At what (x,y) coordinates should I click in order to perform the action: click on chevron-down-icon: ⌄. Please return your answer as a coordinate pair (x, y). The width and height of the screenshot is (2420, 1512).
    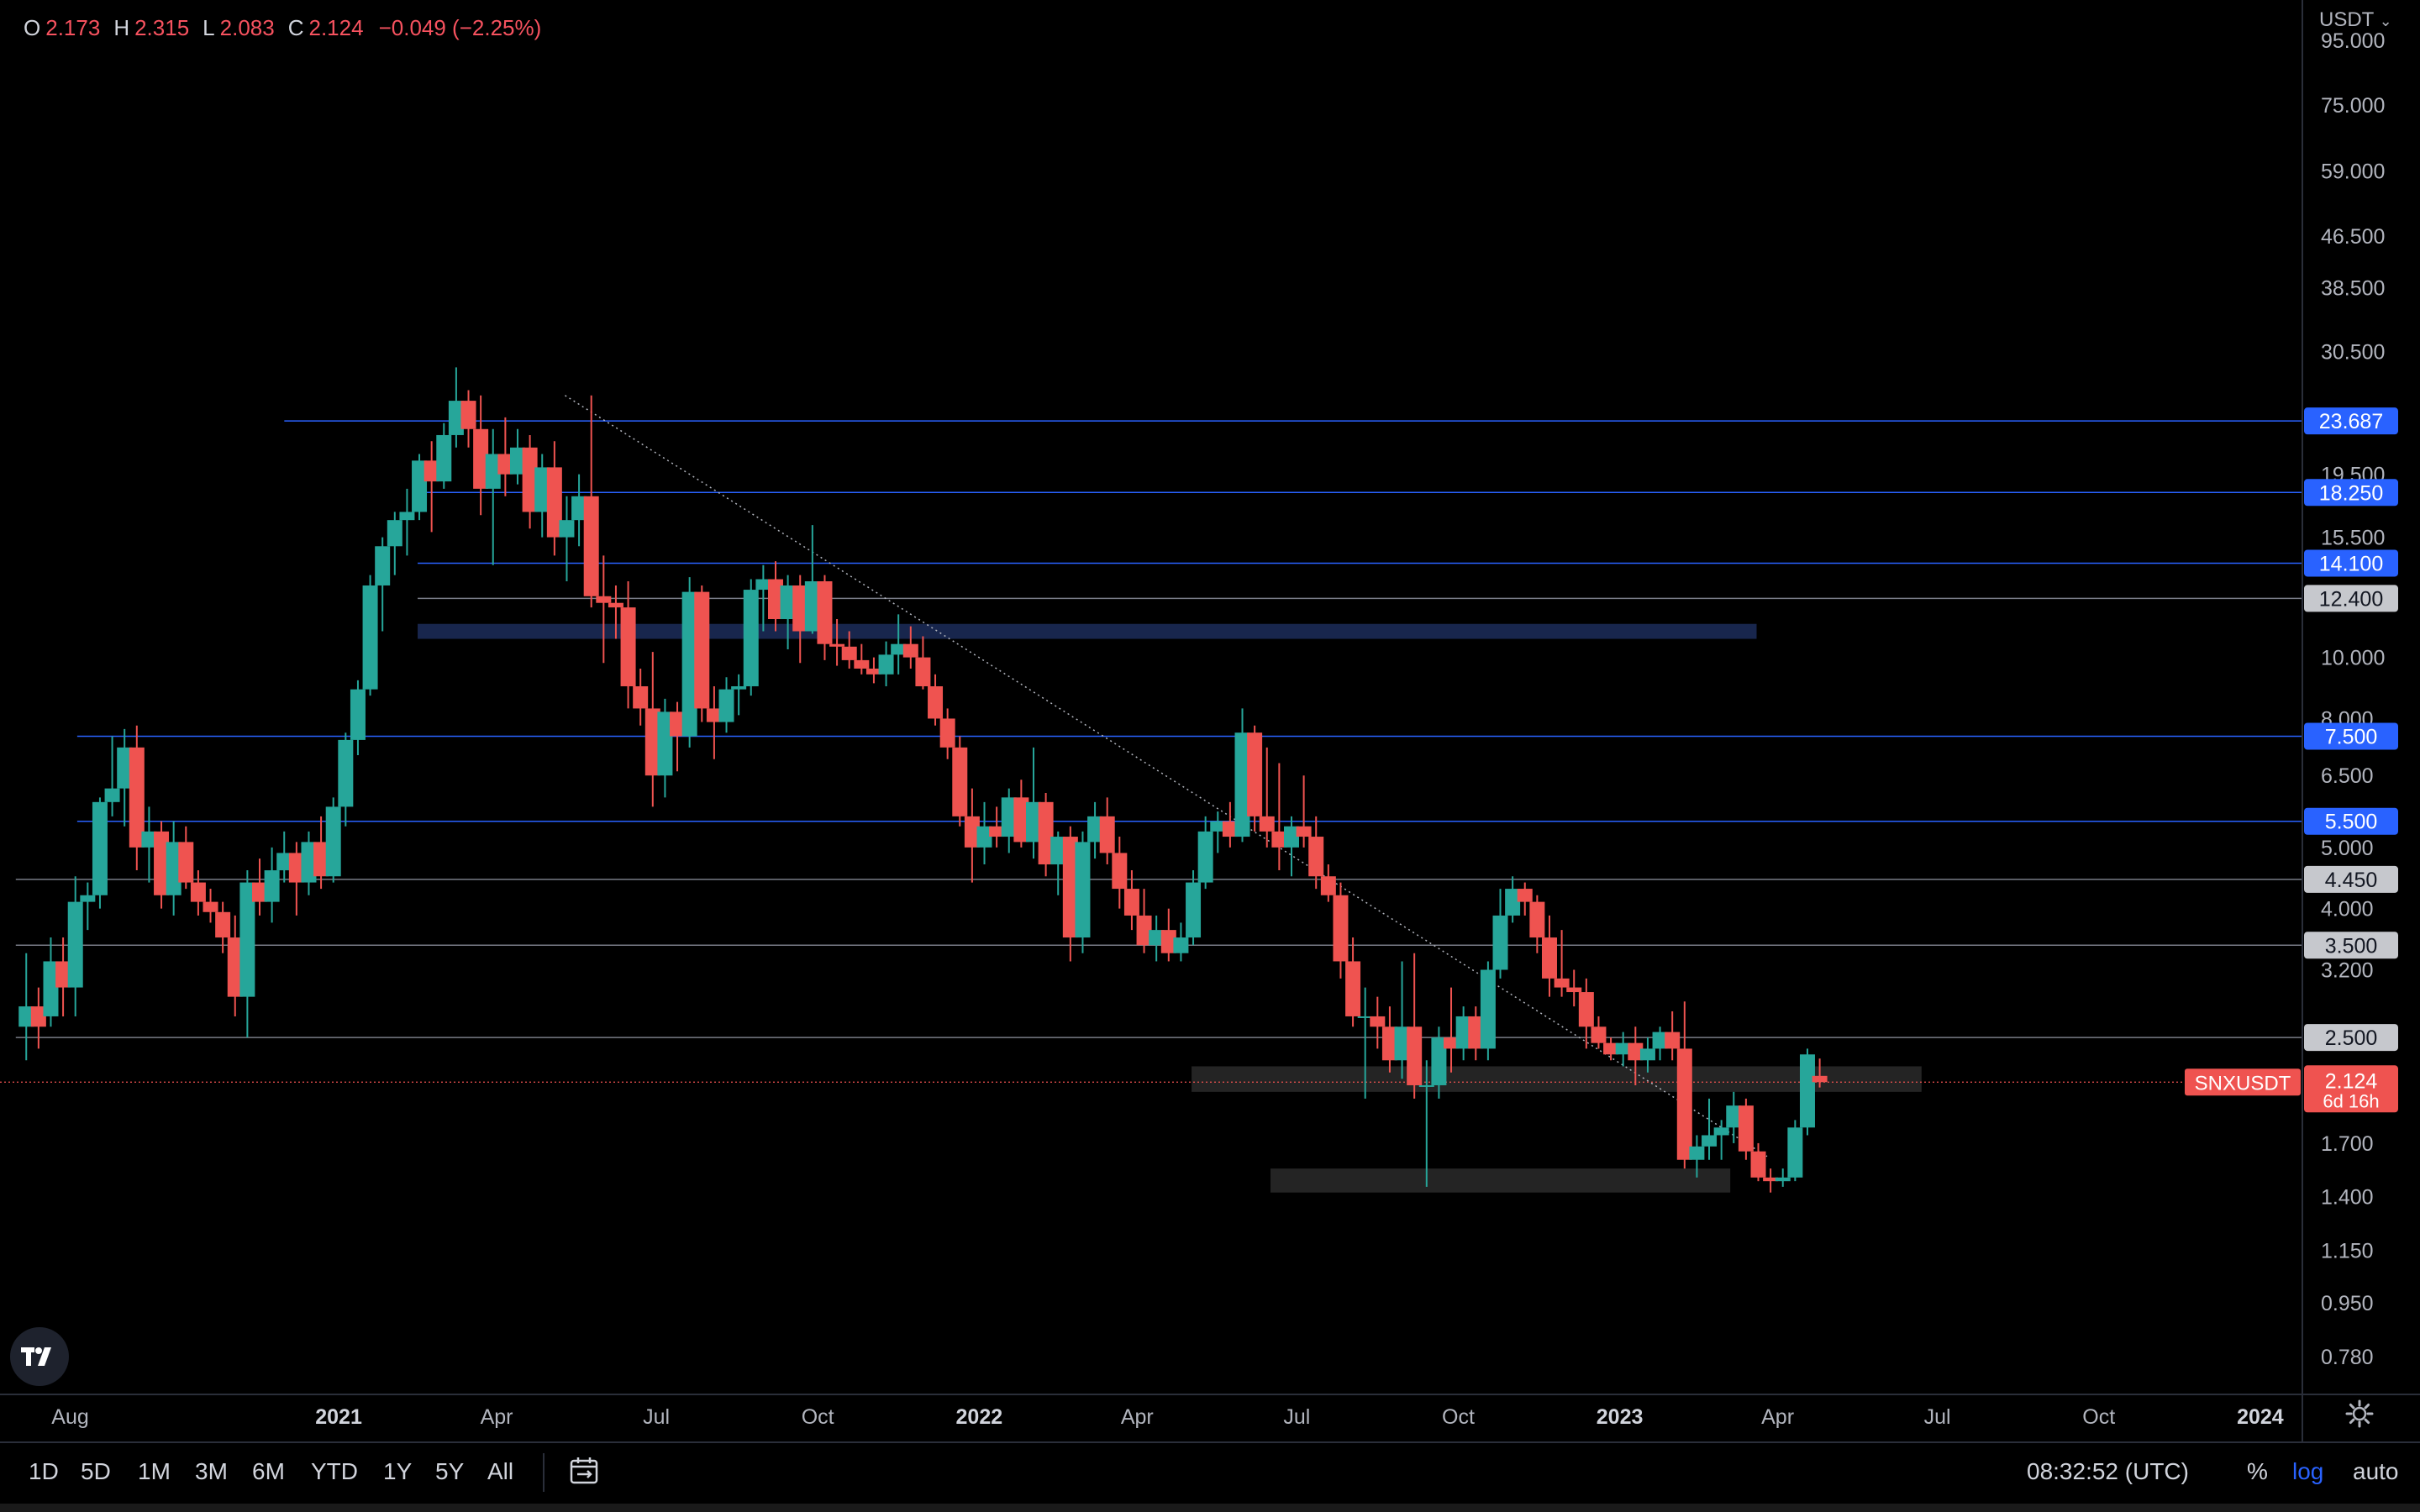
    Looking at the image, I should click on (2386, 21).